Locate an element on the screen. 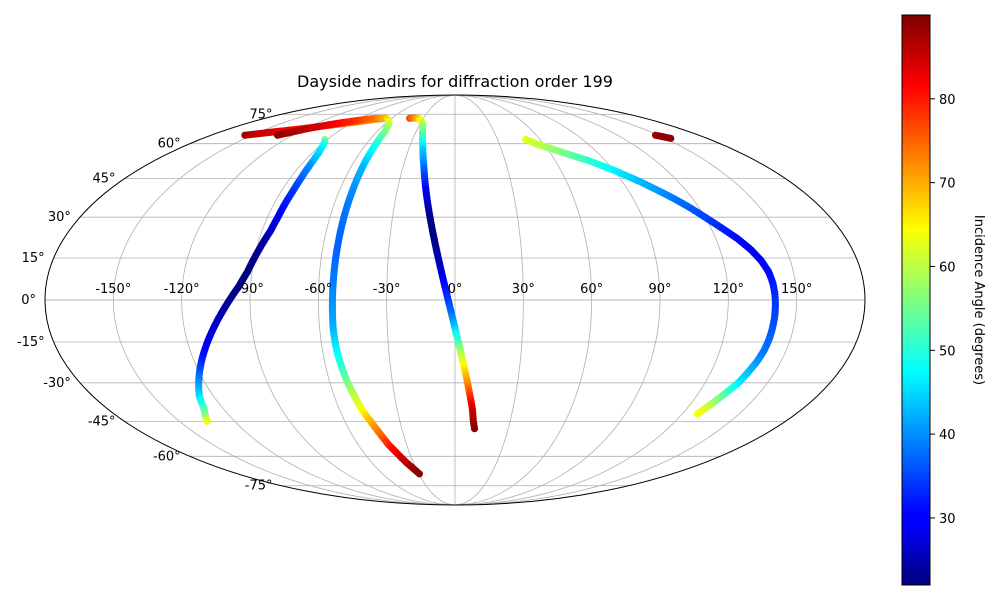  latitude-tick-label: 15° is located at coordinates (33, 258).